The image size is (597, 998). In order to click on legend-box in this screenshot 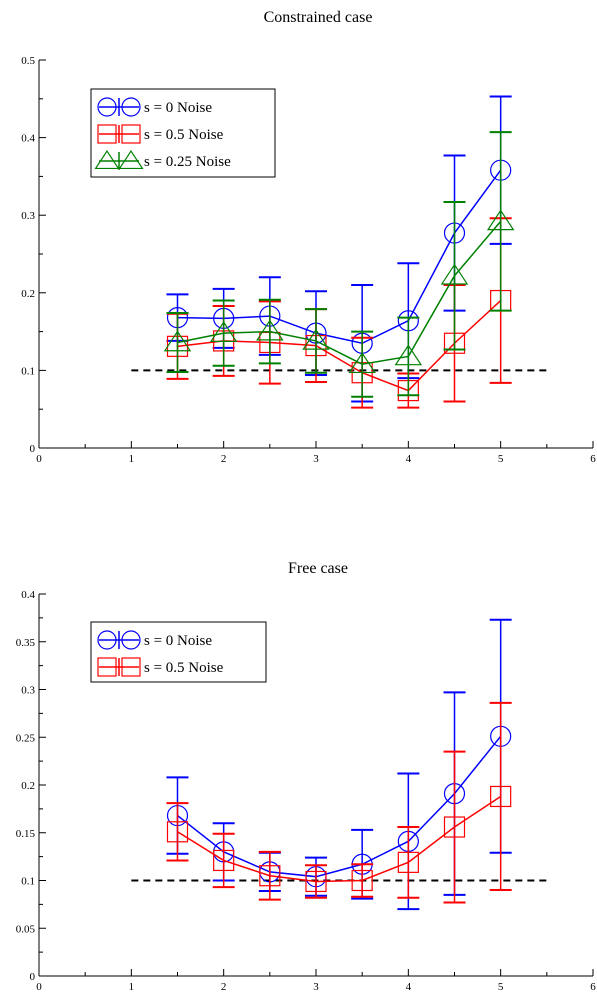, I will do `click(178, 652)`.